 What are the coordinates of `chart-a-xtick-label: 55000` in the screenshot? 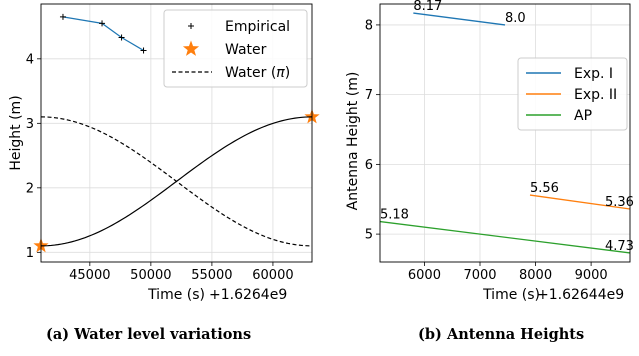 It's located at (211, 275).